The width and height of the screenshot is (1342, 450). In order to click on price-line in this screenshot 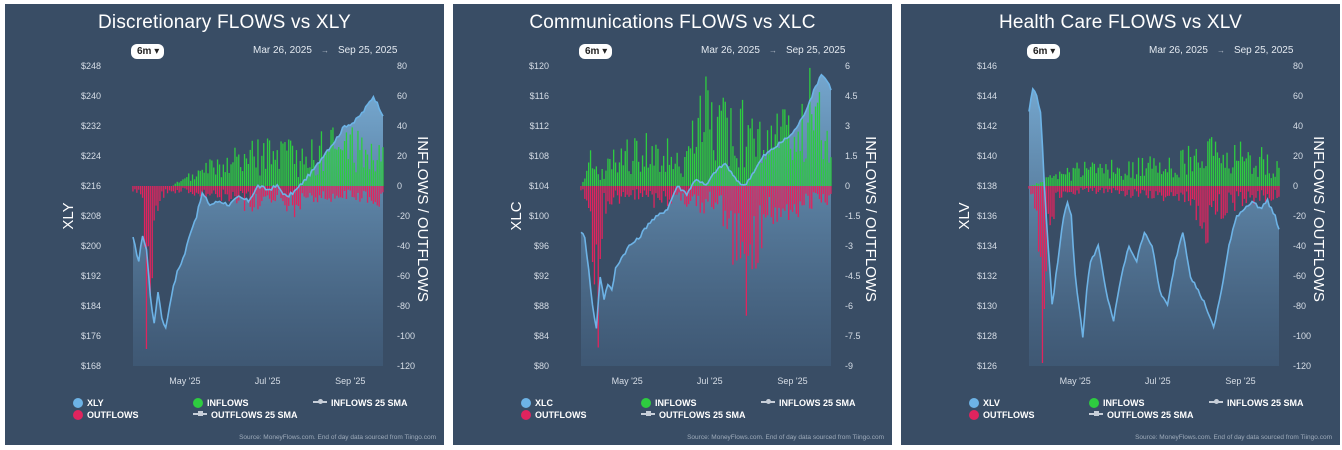, I will do `click(1154, 212)`.